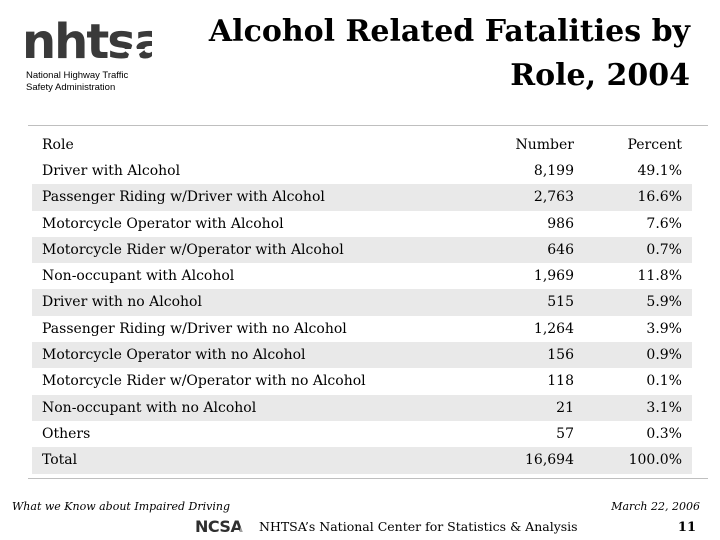  I want to click on row-role: Non-occupant with no Alcohol, so click(149, 407).